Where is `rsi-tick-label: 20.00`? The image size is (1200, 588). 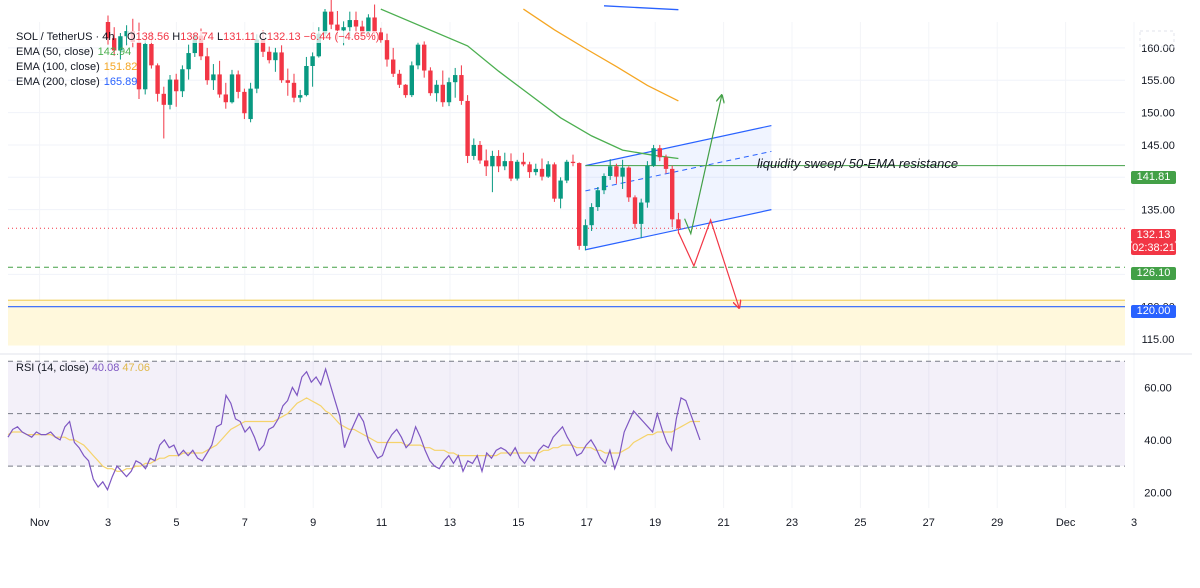
rsi-tick-label: 20.00 is located at coordinates (1158, 493).